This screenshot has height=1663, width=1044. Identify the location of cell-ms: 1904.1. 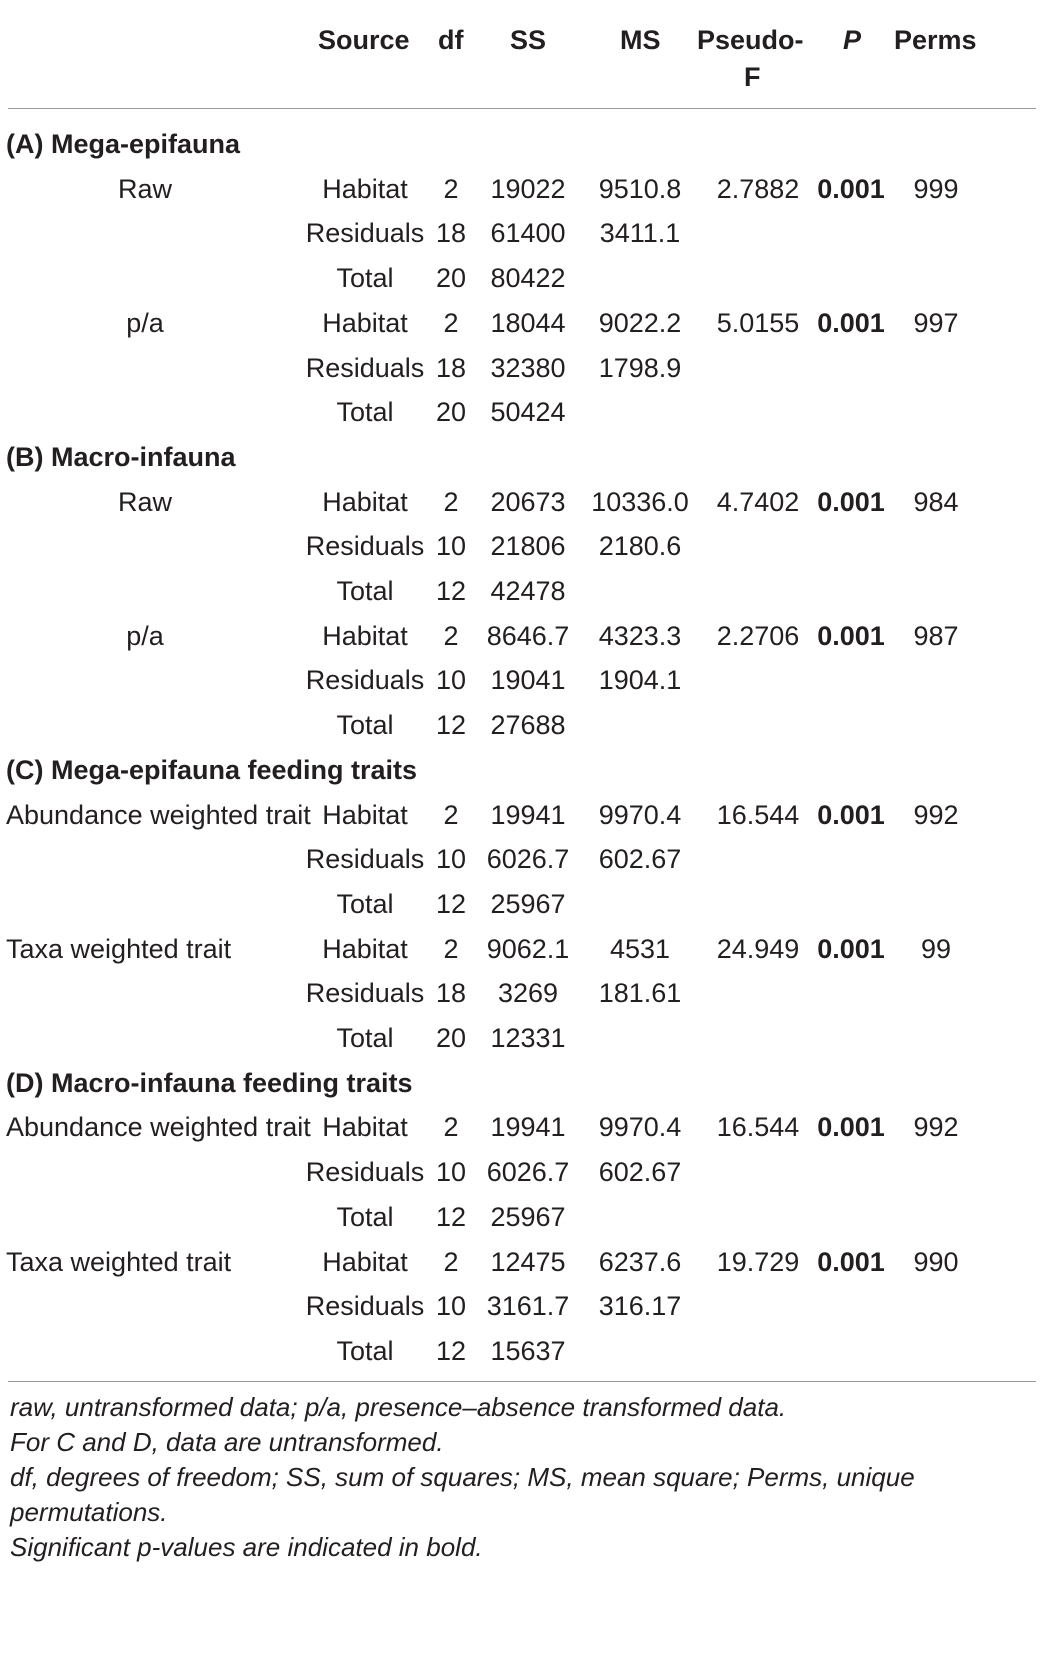
(640, 680).